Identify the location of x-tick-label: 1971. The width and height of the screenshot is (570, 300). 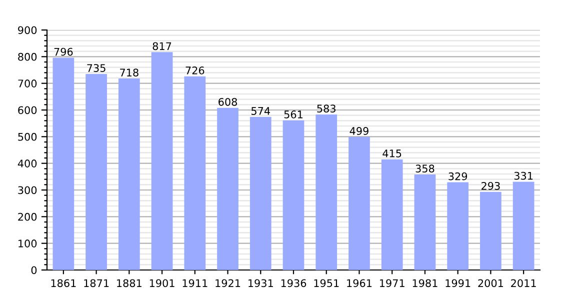
(392, 283).